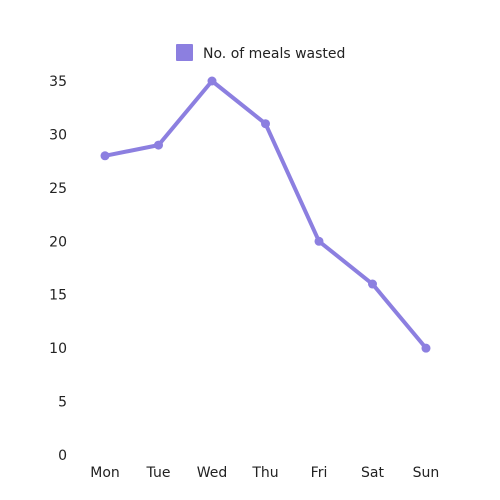 This screenshot has height=500, width=500. Describe the element at coordinates (212, 473) in the screenshot. I see `x-tick-label: Wed` at that location.